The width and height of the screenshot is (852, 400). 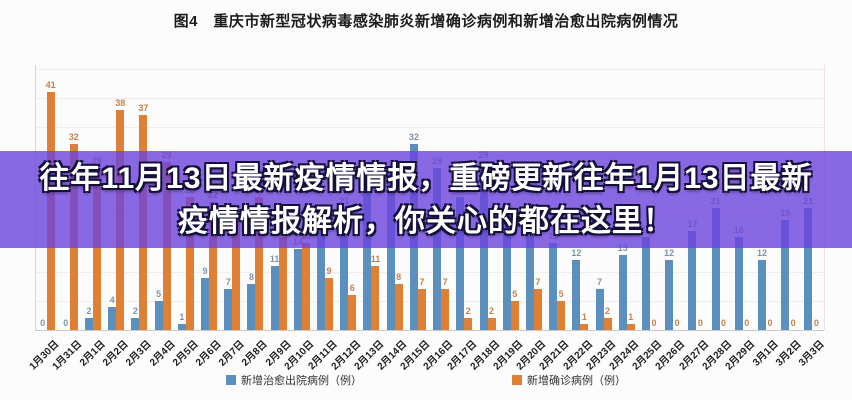 What do you see at coordinates (426, 221) in the screenshot?
I see `promo-overlay-line2: 疫情情报解析，你关心的都在这里！` at bounding box center [426, 221].